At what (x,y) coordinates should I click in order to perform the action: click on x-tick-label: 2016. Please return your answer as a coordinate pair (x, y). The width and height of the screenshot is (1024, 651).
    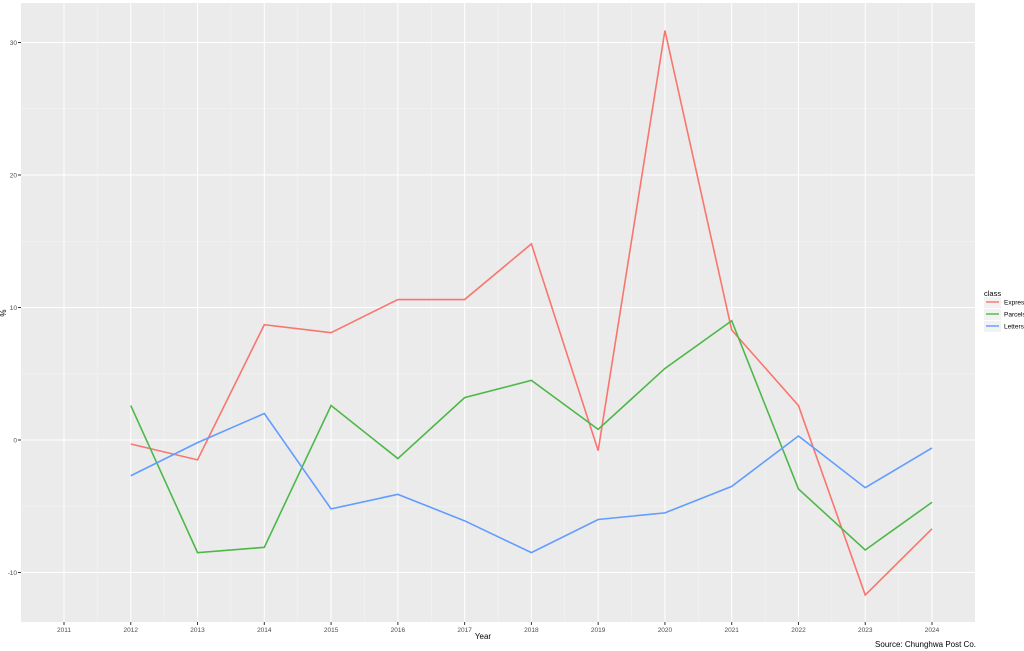
    Looking at the image, I should click on (398, 630).